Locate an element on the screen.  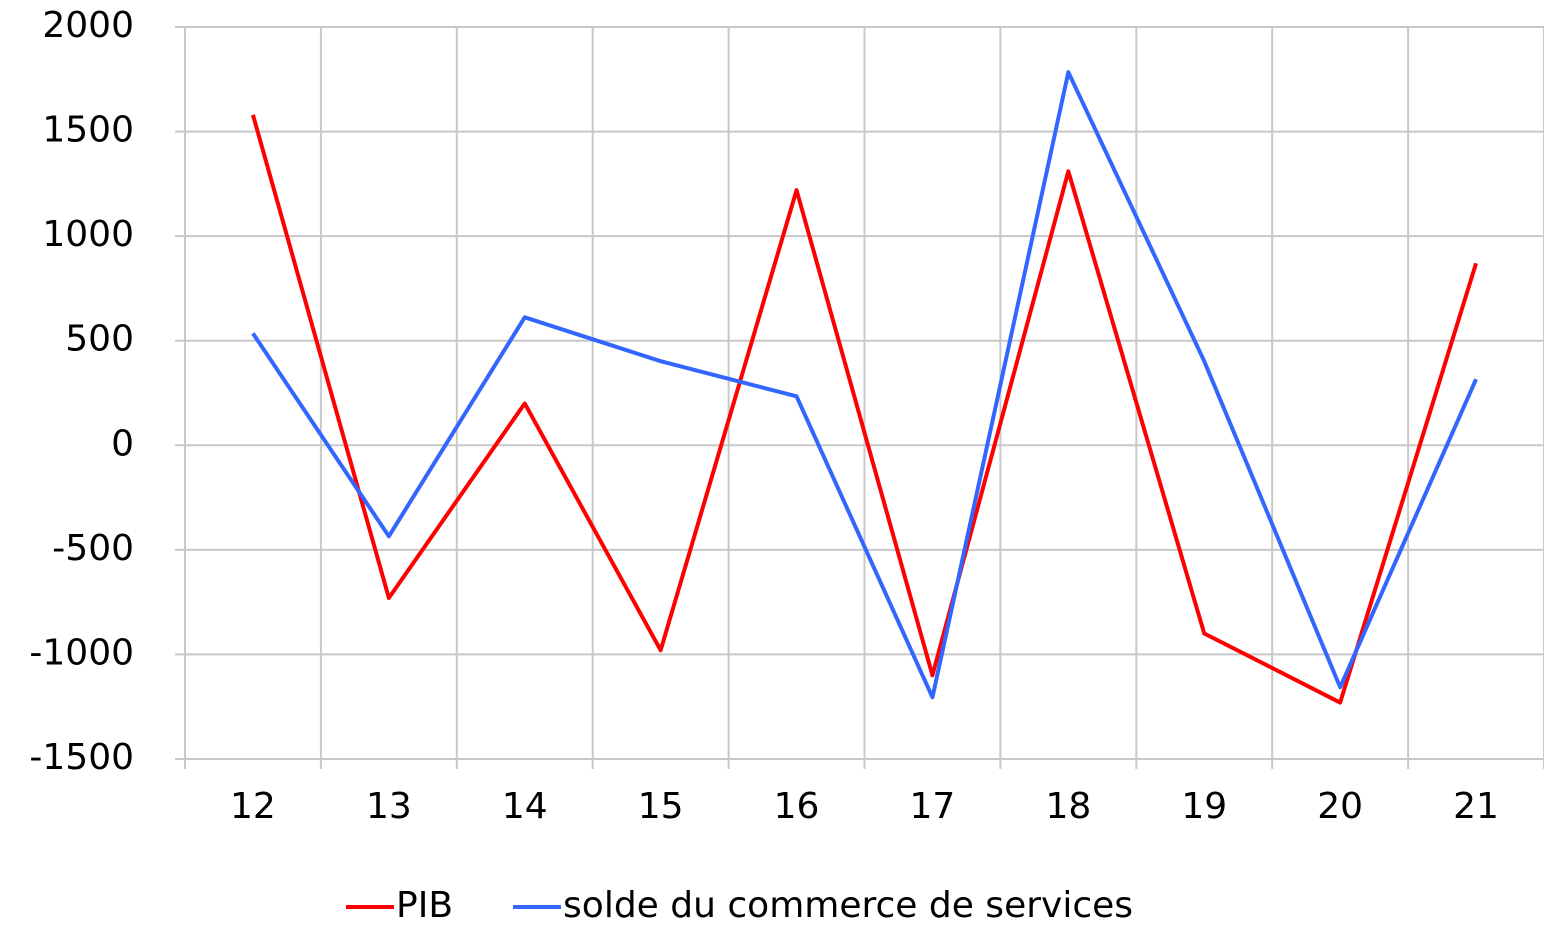
x-tick-label: 12 is located at coordinates (253, 806).